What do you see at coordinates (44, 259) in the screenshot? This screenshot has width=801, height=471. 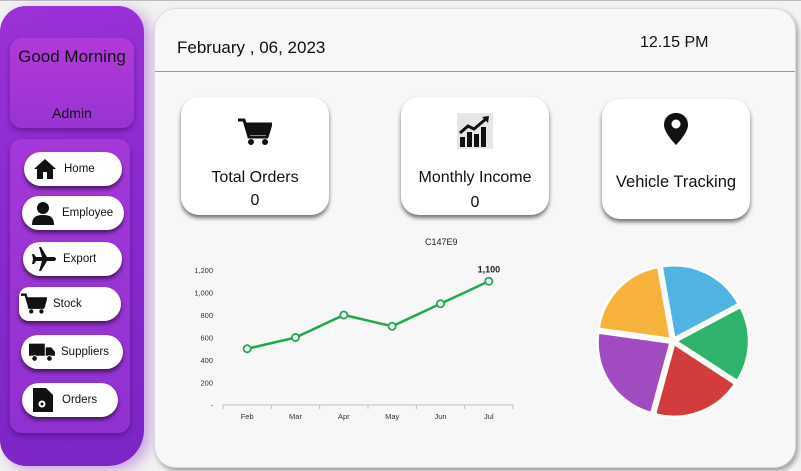 I see `airplane-icon` at bounding box center [44, 259].